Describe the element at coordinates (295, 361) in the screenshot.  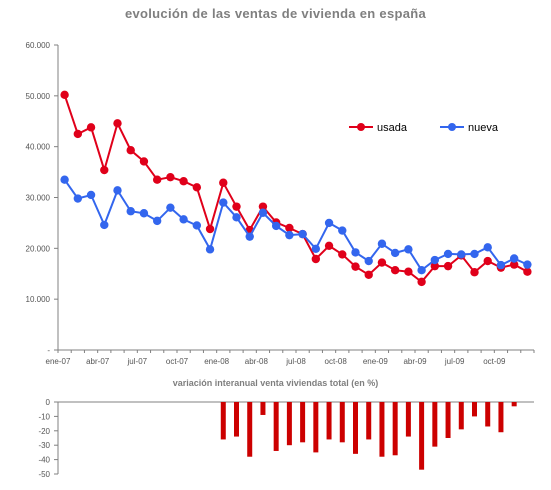
I see `x-tick-label: jul-08` at that location.